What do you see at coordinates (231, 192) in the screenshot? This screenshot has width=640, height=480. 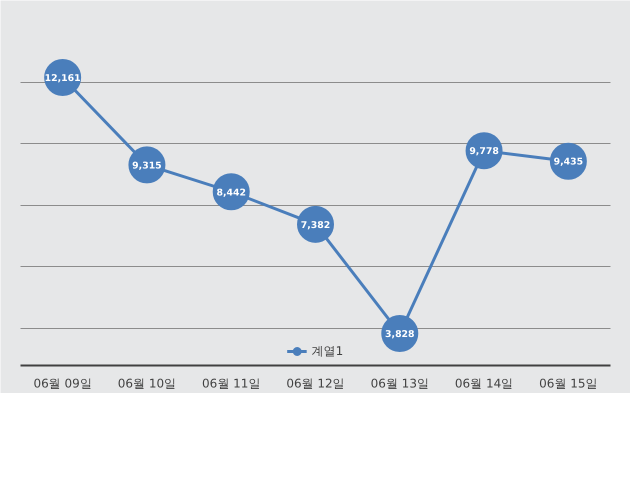 I see `data-label: 8,442` at bounding box center [231, 192].